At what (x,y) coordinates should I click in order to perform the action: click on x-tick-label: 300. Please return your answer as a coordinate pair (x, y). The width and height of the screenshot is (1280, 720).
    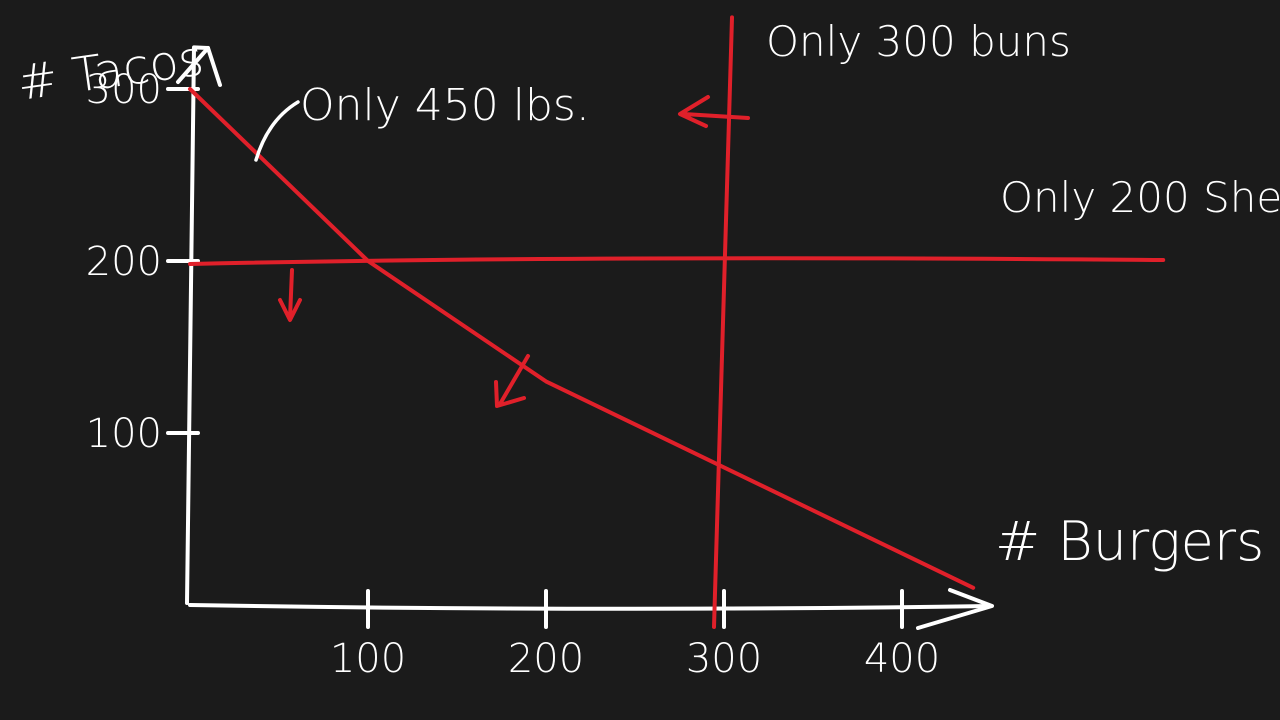
    Looking at the image, I should click on (724, 659).